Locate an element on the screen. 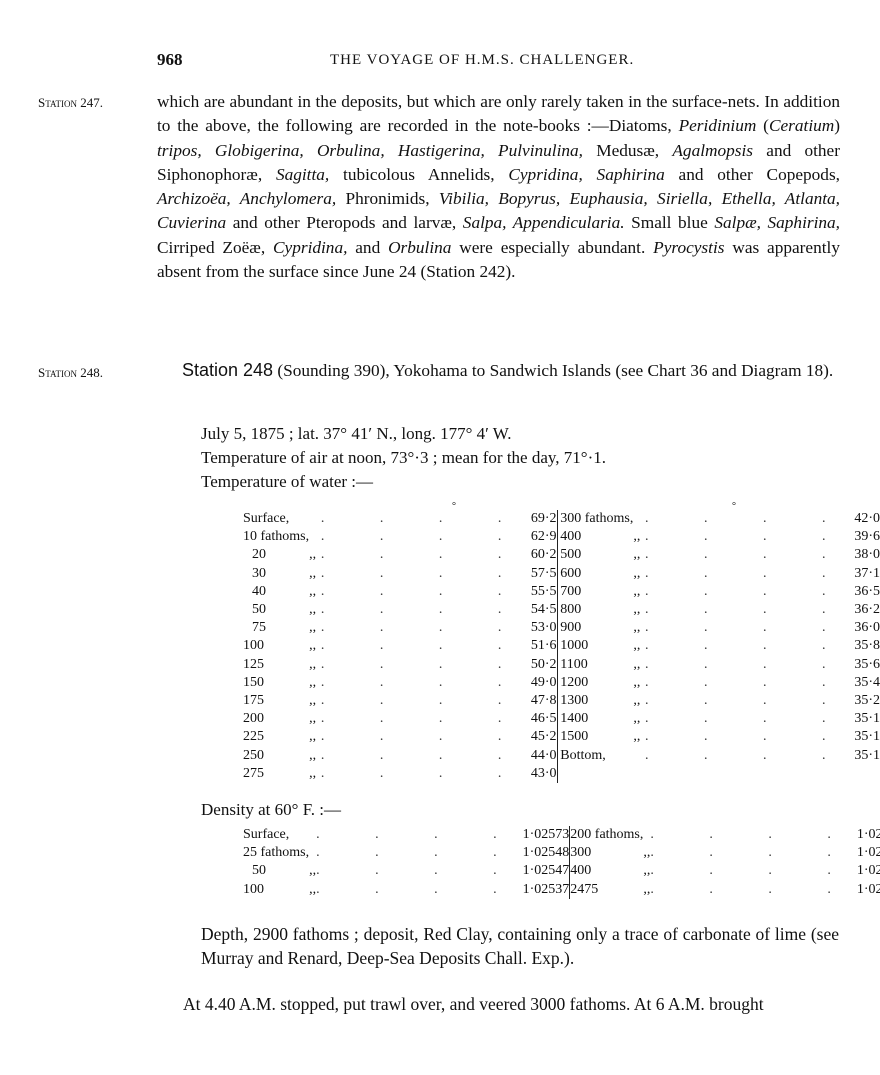  paragraph-text: and is located at coordinates (368, 247).